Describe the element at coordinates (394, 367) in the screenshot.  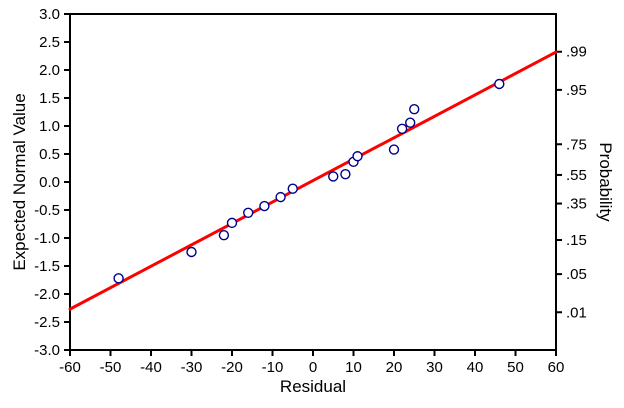
I see `x-axis-tick-label: 20` at that location.